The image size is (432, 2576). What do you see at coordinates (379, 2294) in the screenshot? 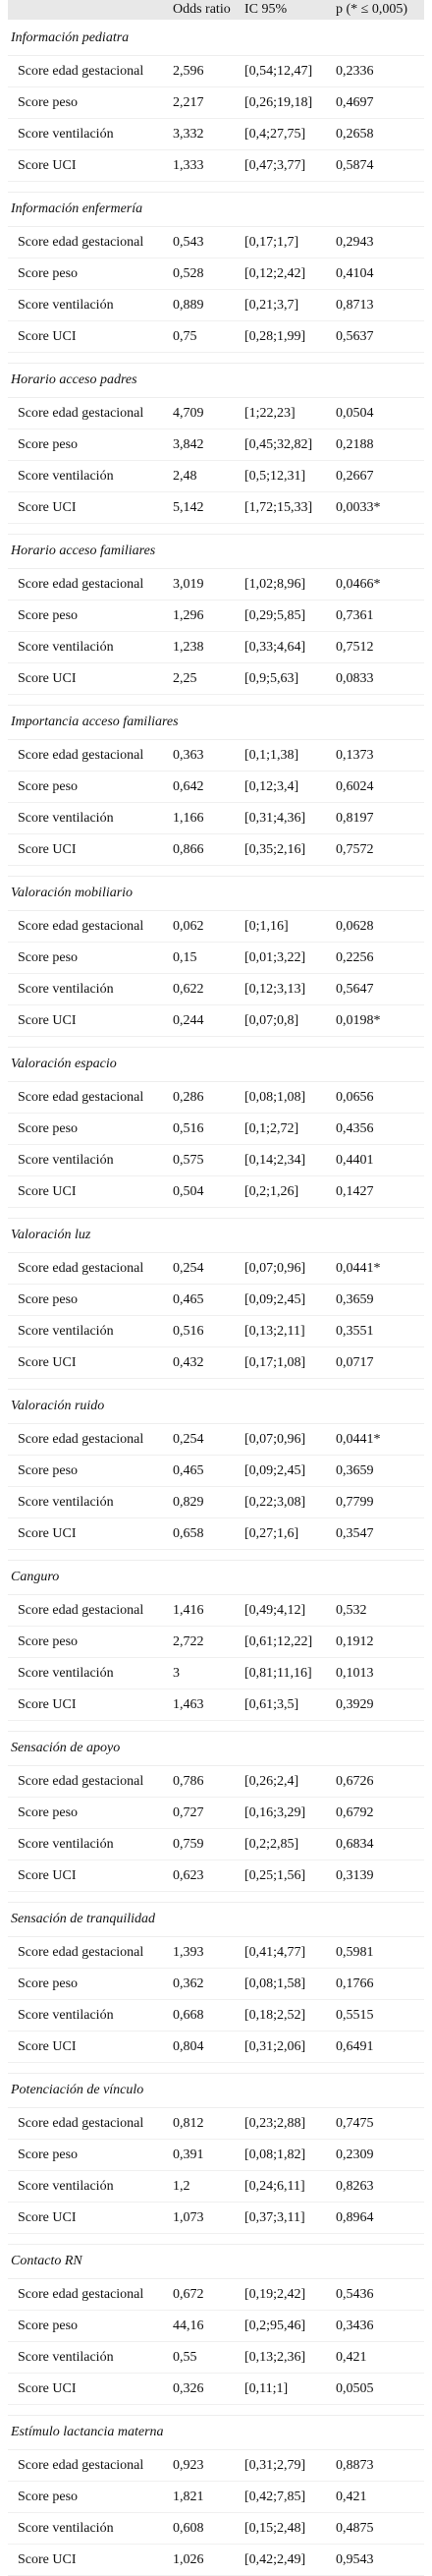
I see `p-value-cell: 0,5436` at bounding box center [379, 2294].